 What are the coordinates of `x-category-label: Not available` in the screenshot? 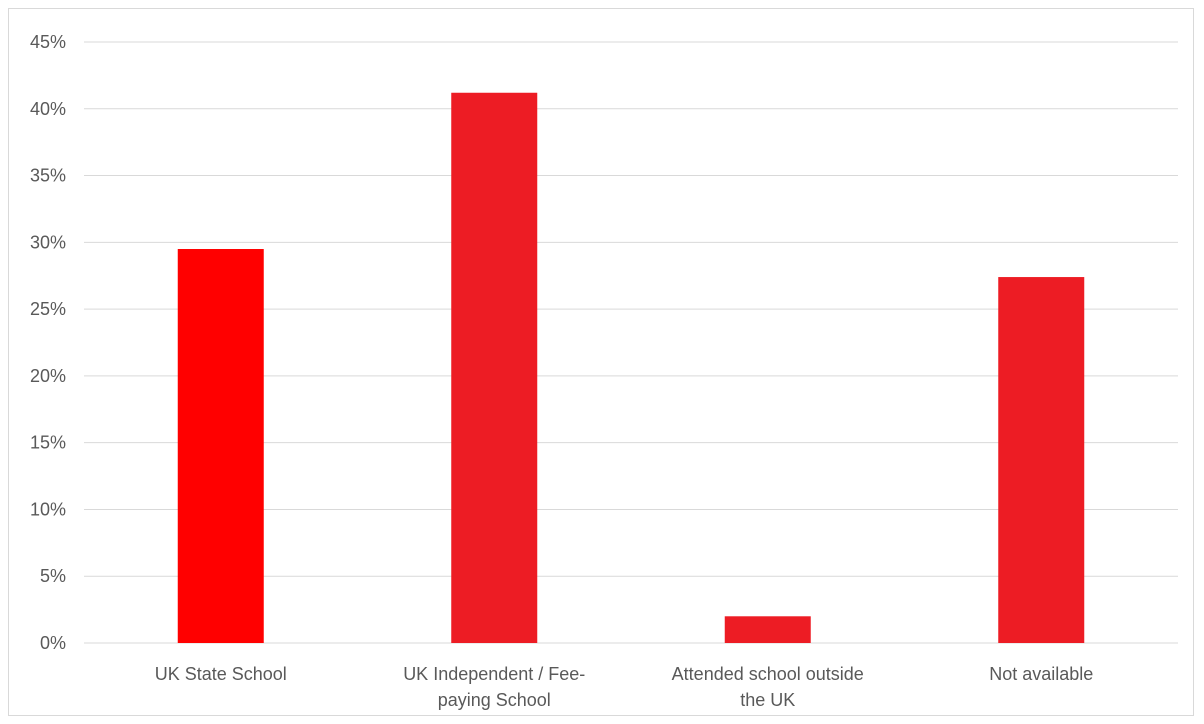 It's located at (1041, 674).